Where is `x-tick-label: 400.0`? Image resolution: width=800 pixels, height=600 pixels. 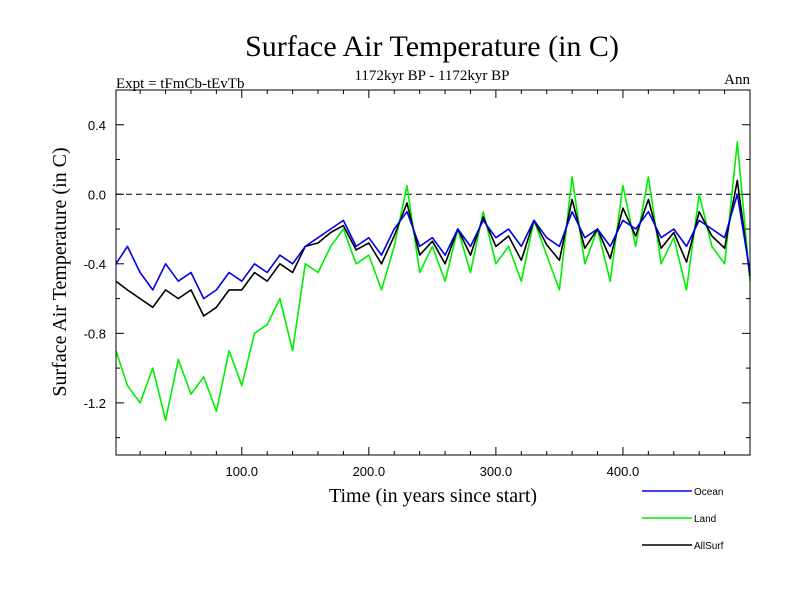
x-tick-label: 400.0 is located at coordinates (623, 471).